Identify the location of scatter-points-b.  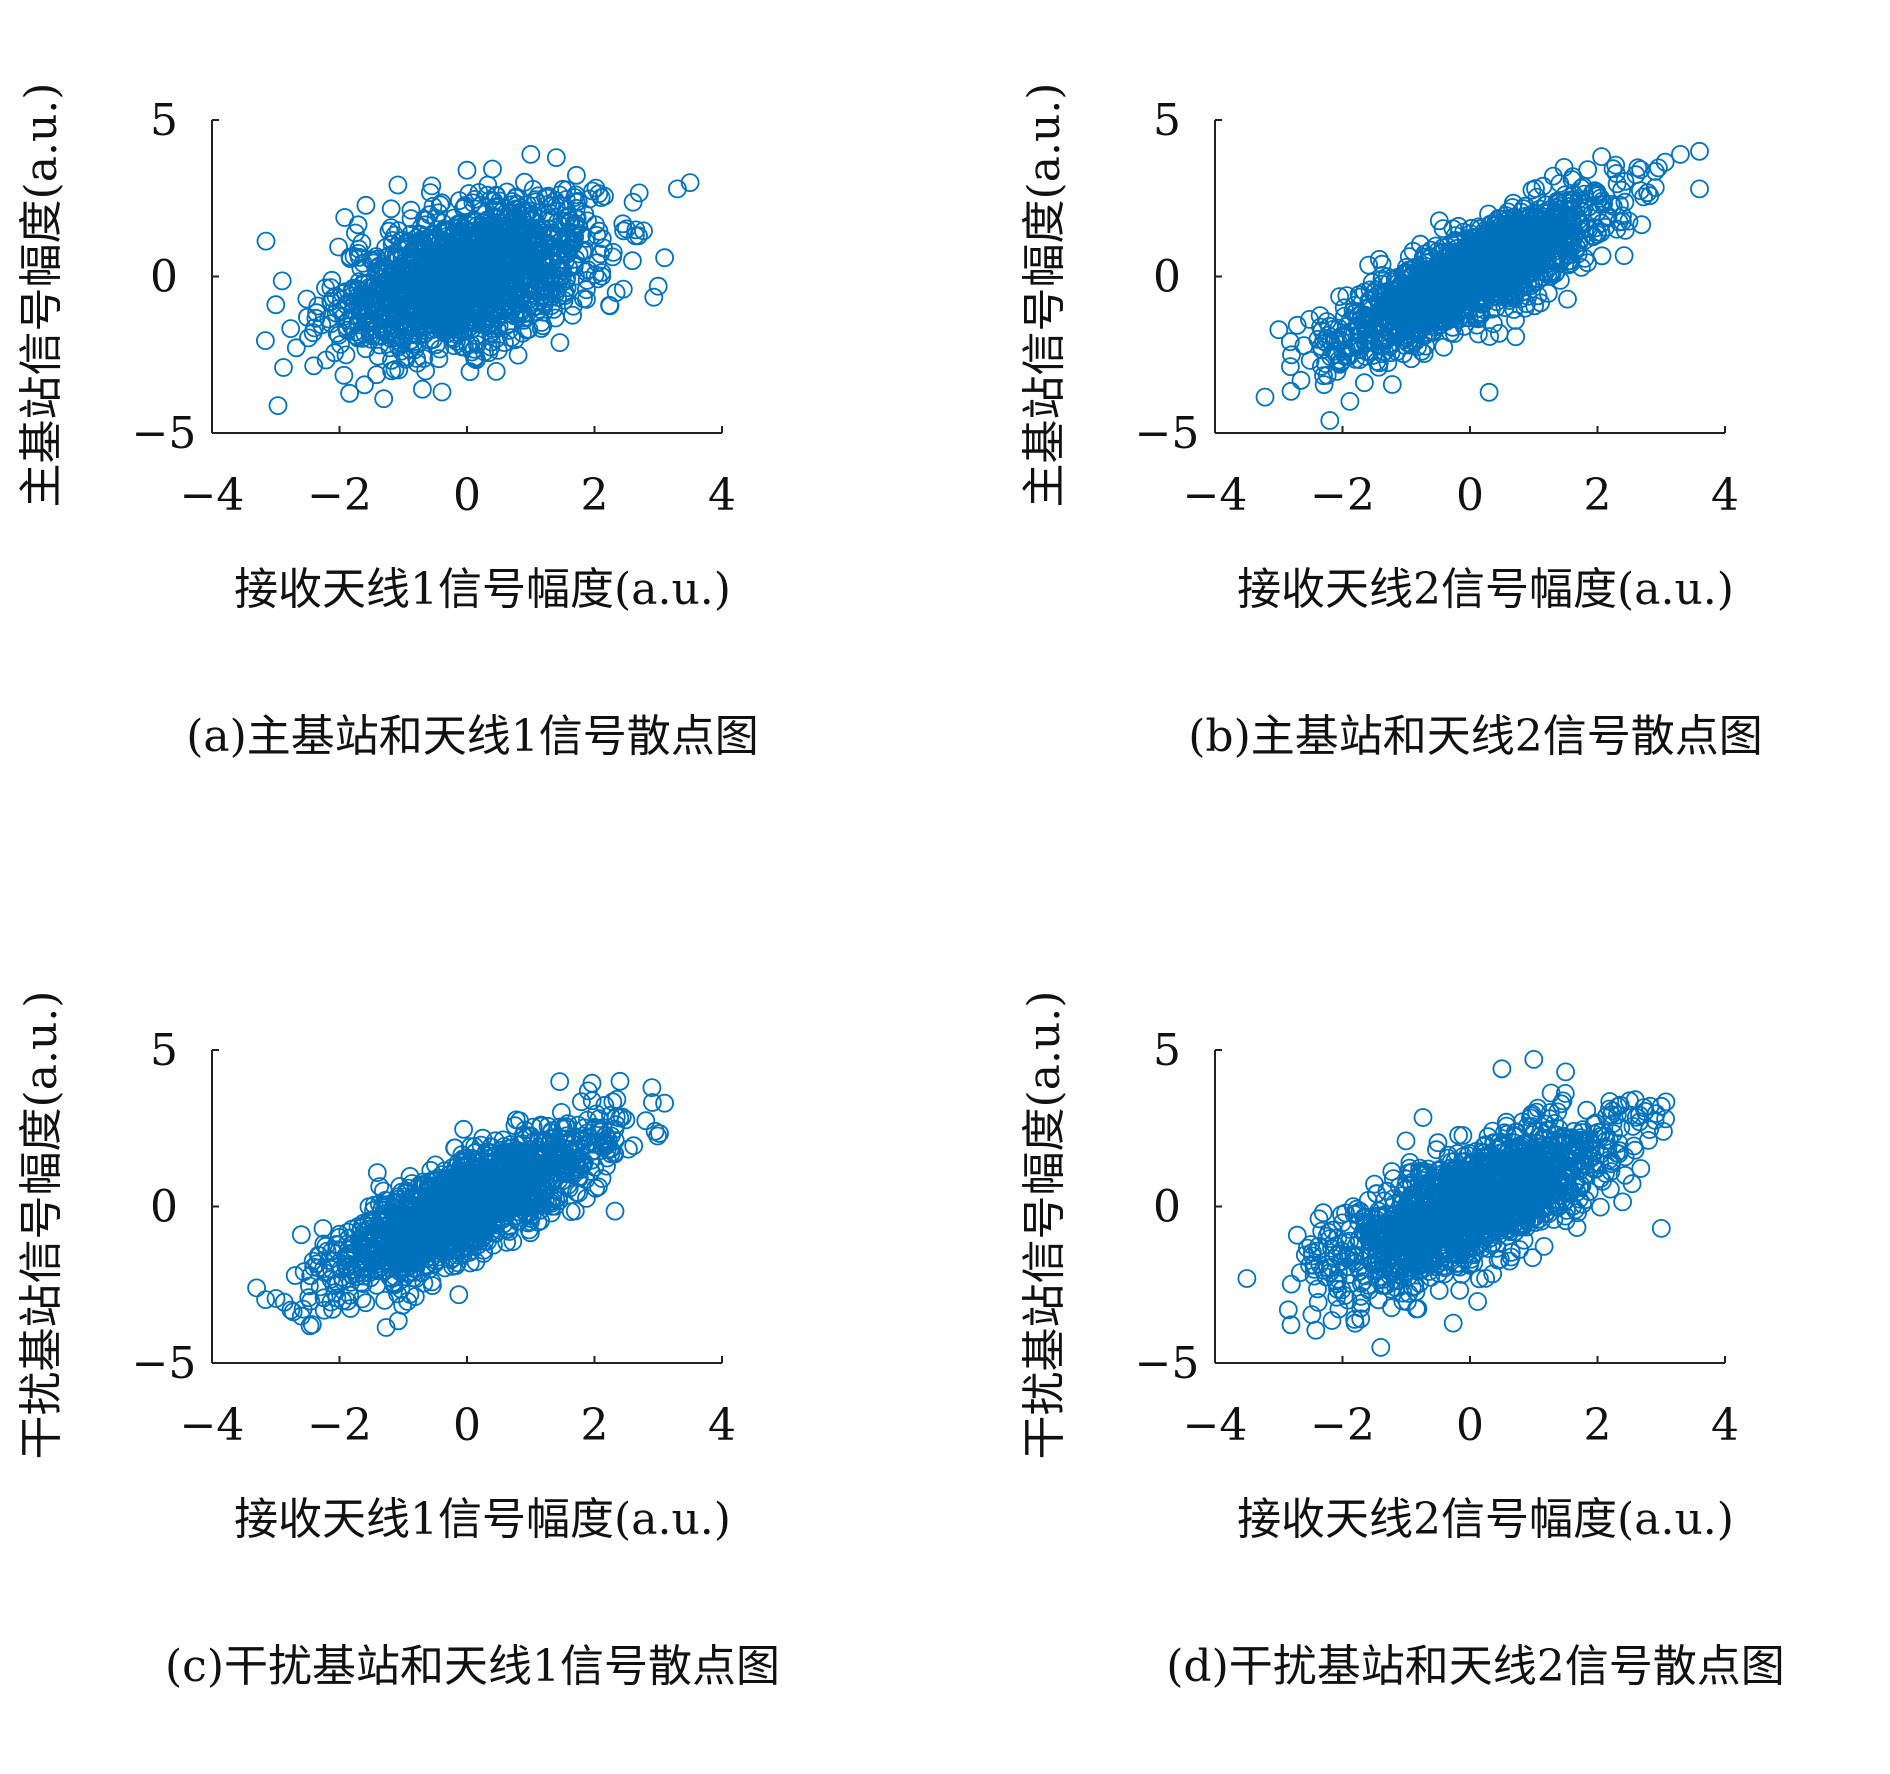
(1483, 286).